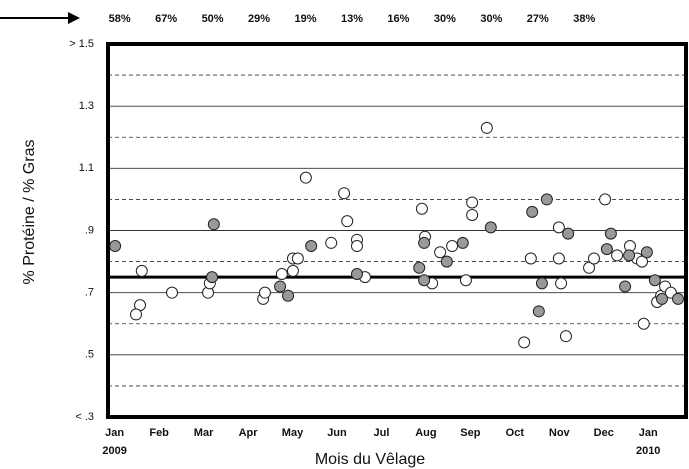 The width and height of the screenshot is (689, 469). What do you see at coordinates (89, 230) in the screenshot?
I see `y-tick-label: .9` at bounding box center [89, 230].